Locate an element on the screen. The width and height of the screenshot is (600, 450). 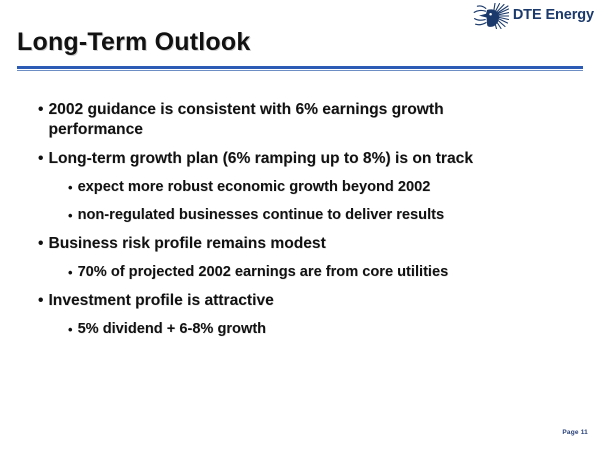
bullet-text: Investment profile is attractive is located at coordinates (161, 300).